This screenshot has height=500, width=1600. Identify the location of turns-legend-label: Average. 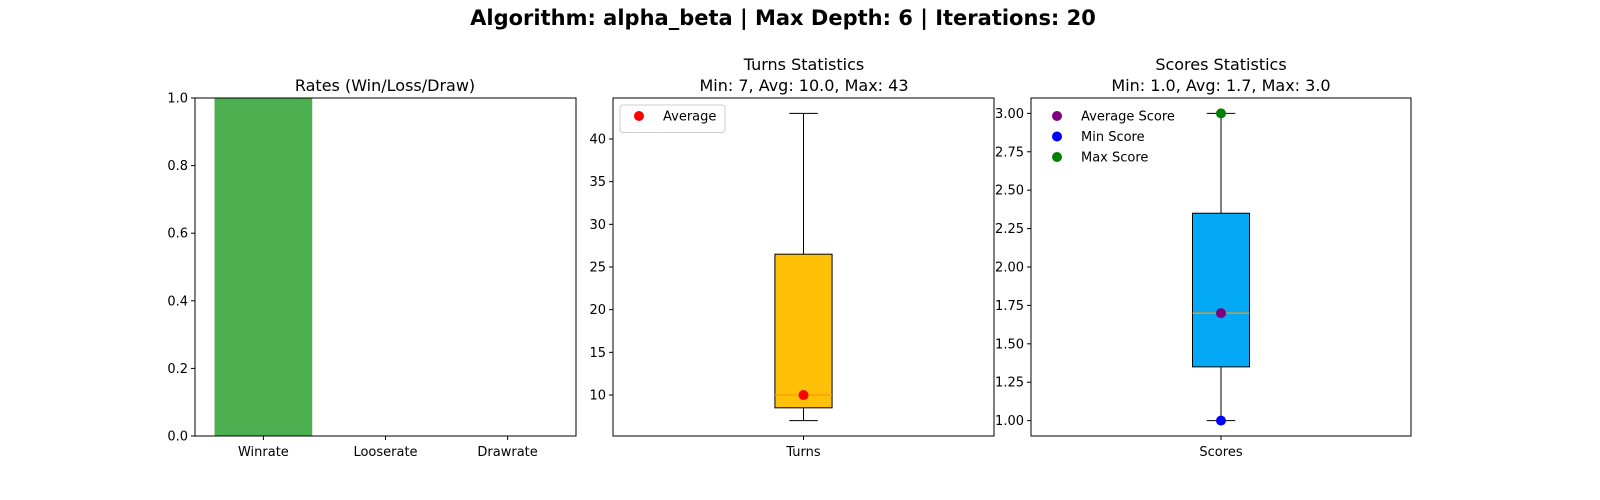
(689, 117).